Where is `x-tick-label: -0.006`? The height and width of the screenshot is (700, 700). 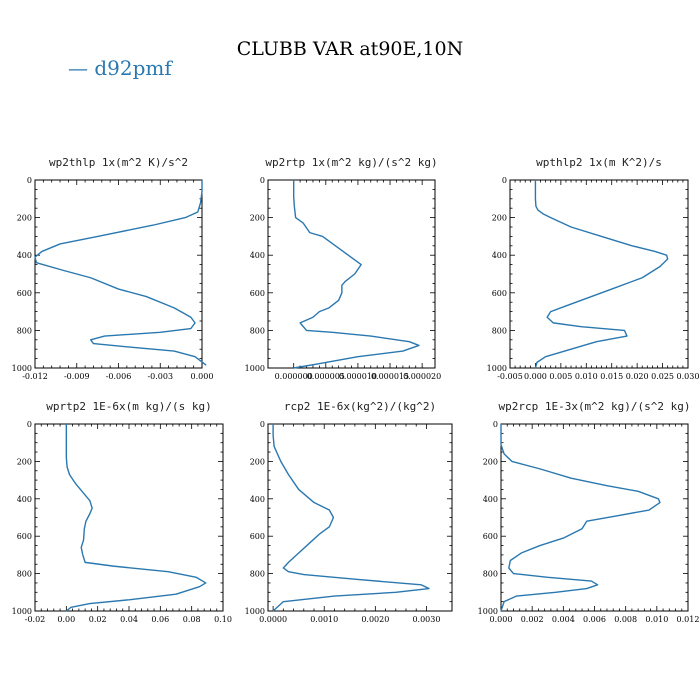 x-tick-label: -0.006 is located at coordinates (119, 376).